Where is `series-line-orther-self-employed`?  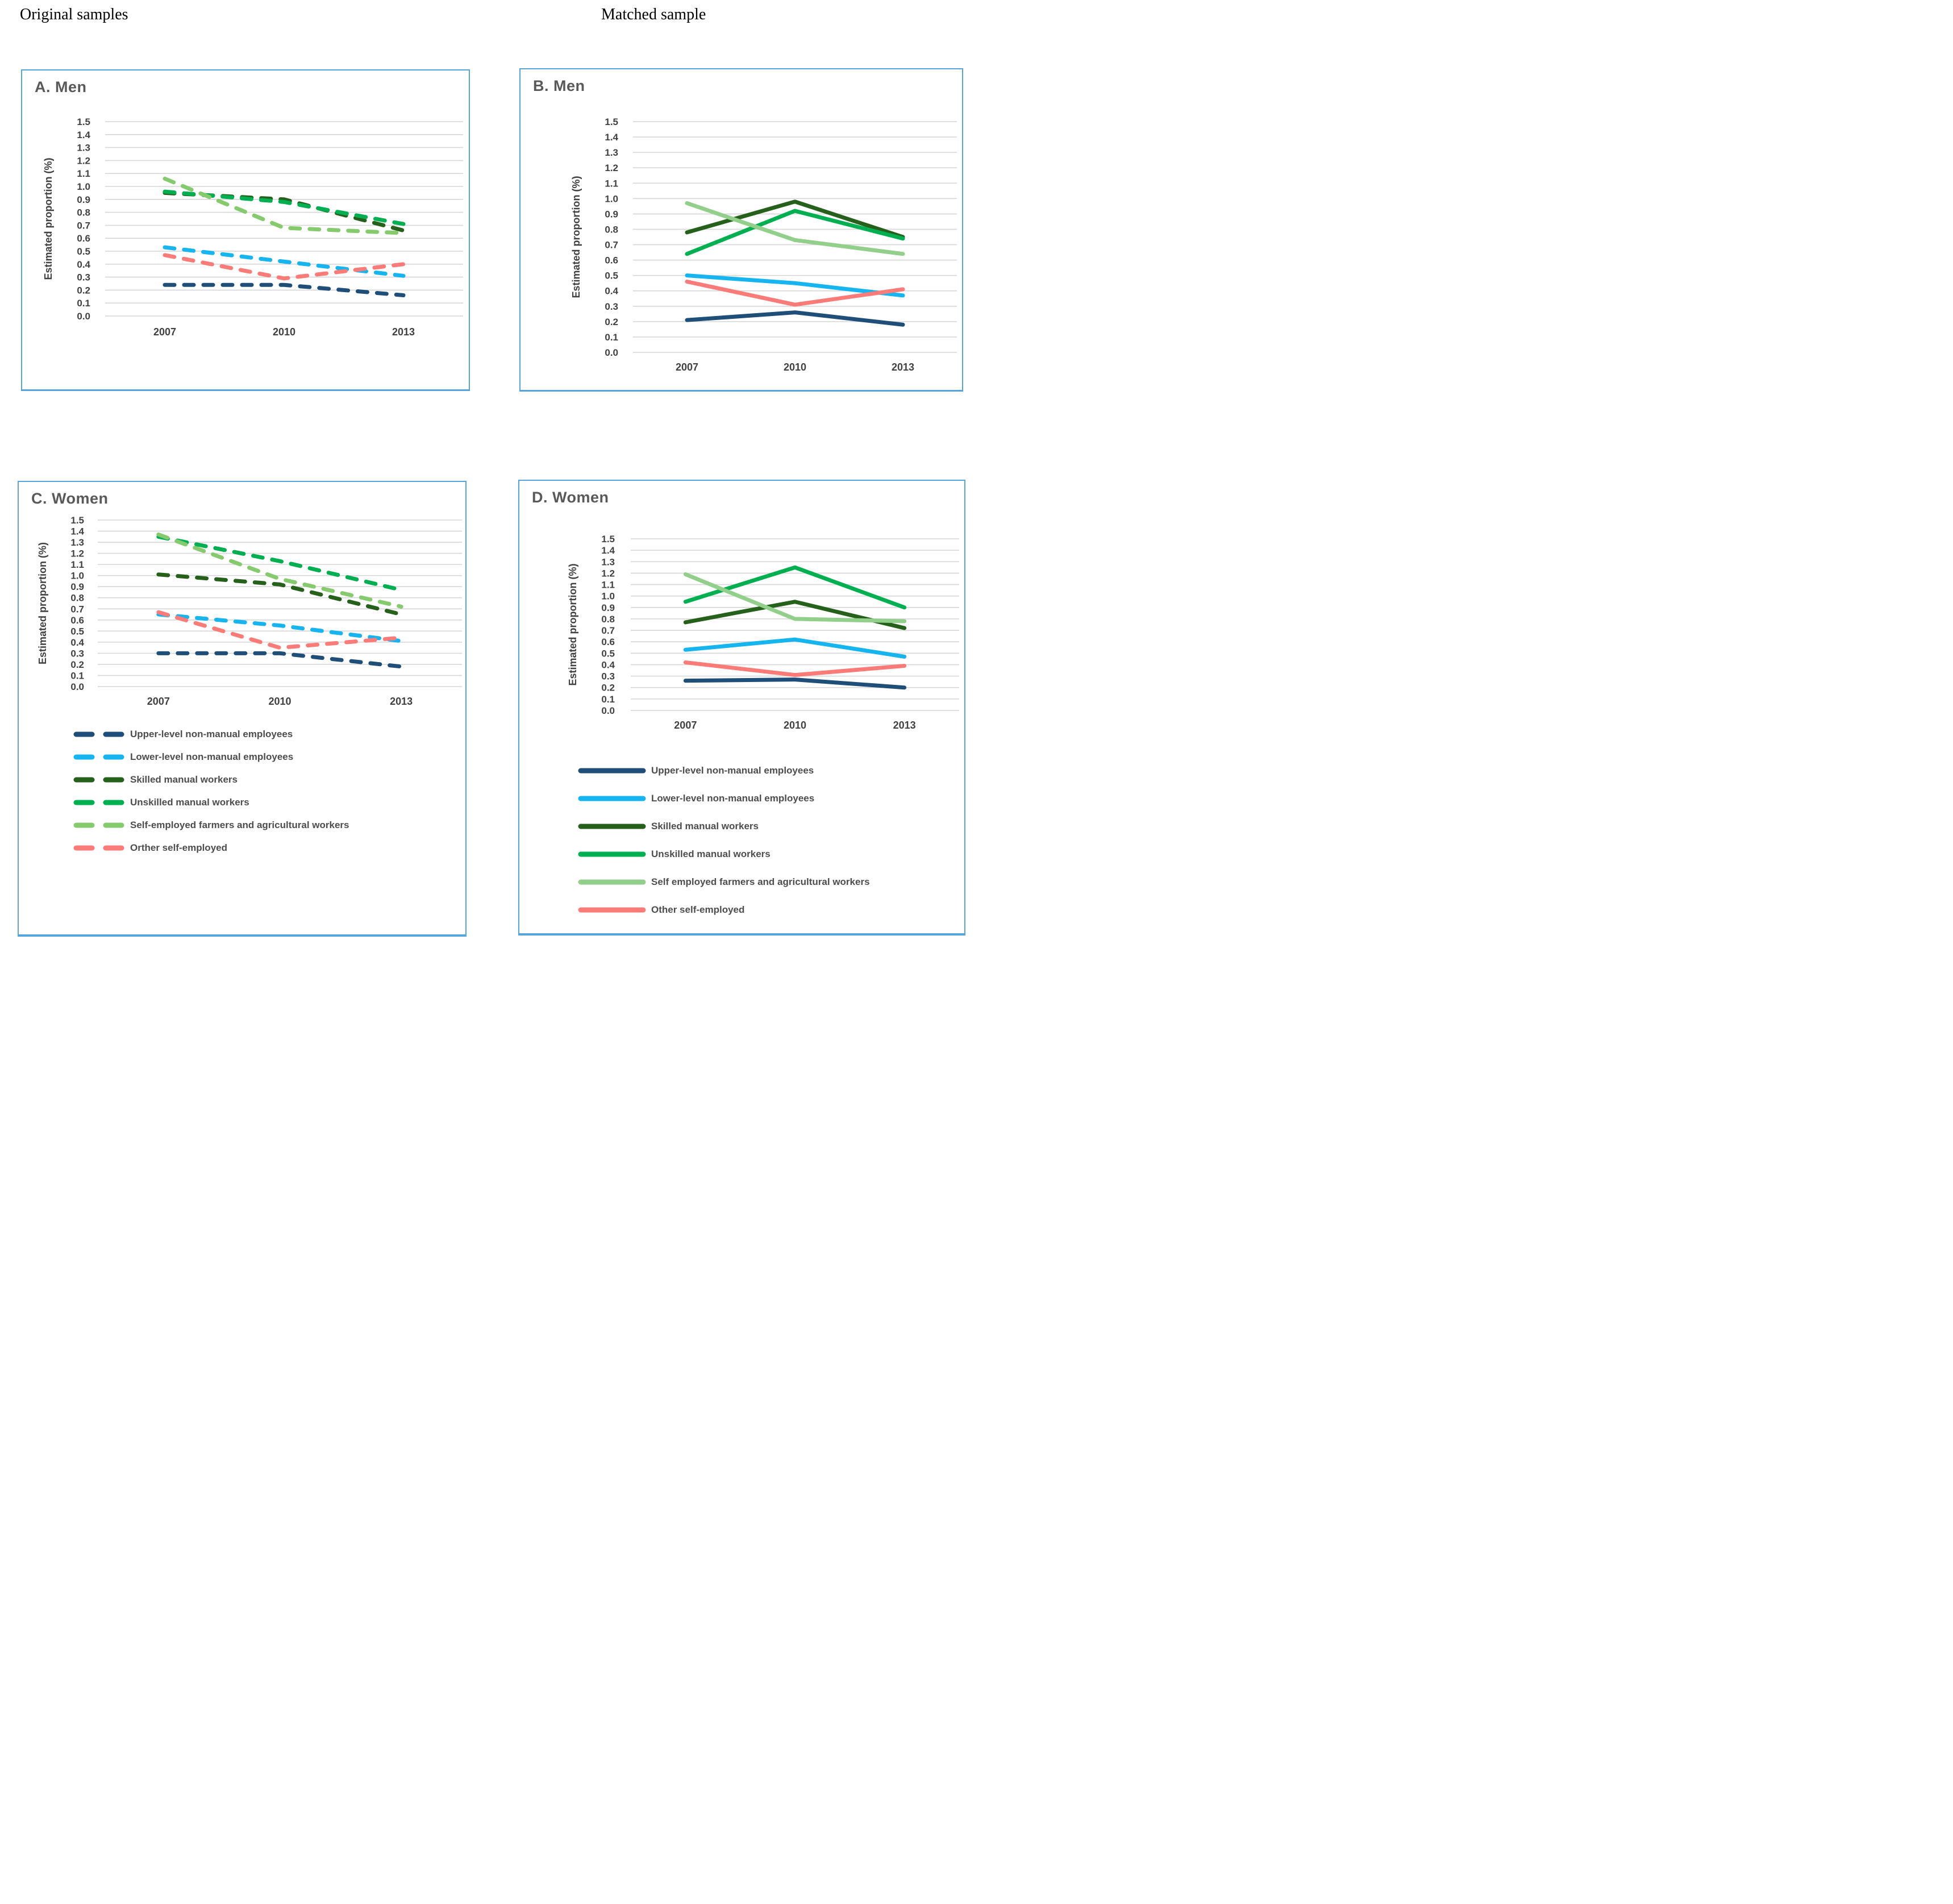 series-line-orther-self-employed is located at coordinates (285, 267).